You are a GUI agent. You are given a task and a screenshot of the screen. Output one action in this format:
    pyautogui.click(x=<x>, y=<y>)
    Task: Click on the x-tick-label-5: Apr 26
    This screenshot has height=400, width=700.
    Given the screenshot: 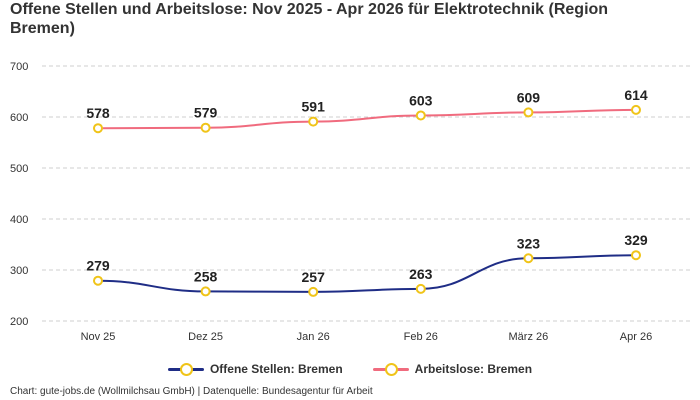 What is the action you would take?
    pyautogui.click(x=636, y=337)
    